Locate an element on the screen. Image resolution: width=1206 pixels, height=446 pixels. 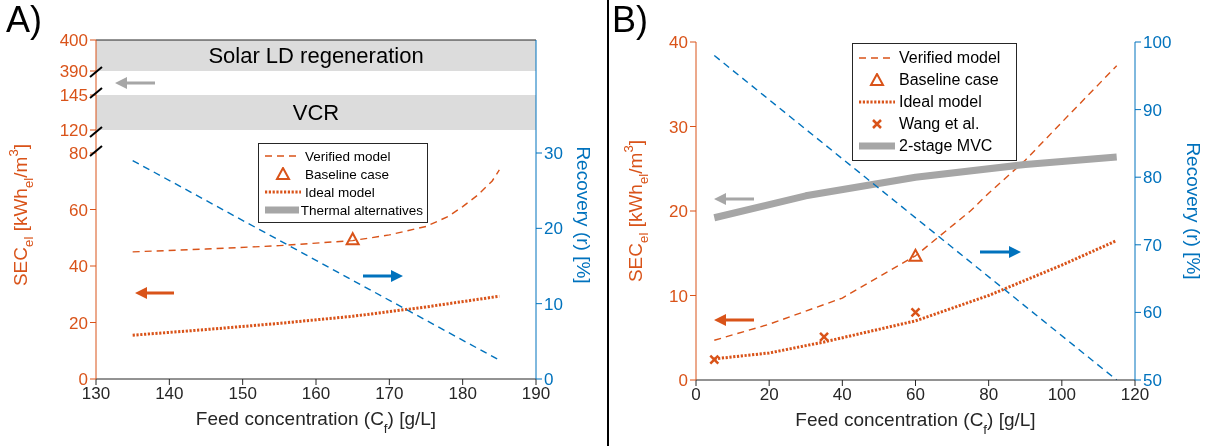
y2-tick-label: 10 is located at coordinates (553, 304).